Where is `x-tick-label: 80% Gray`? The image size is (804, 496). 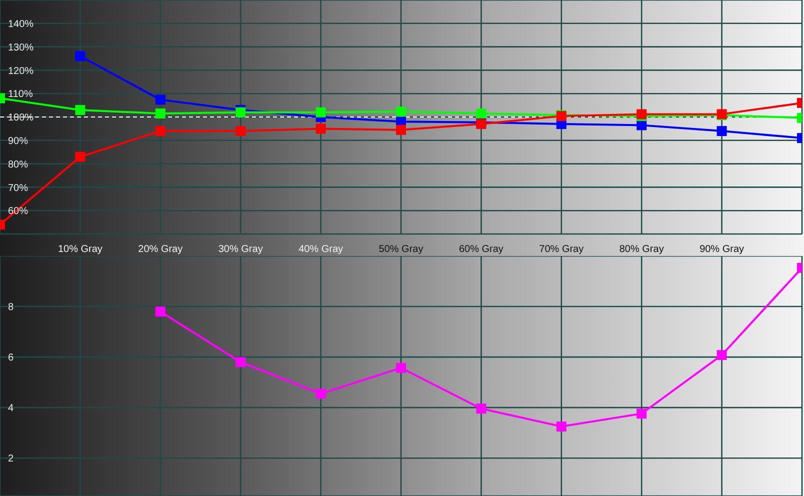
x-tick-label: 80% Gray is located at coordinates (641, 249).